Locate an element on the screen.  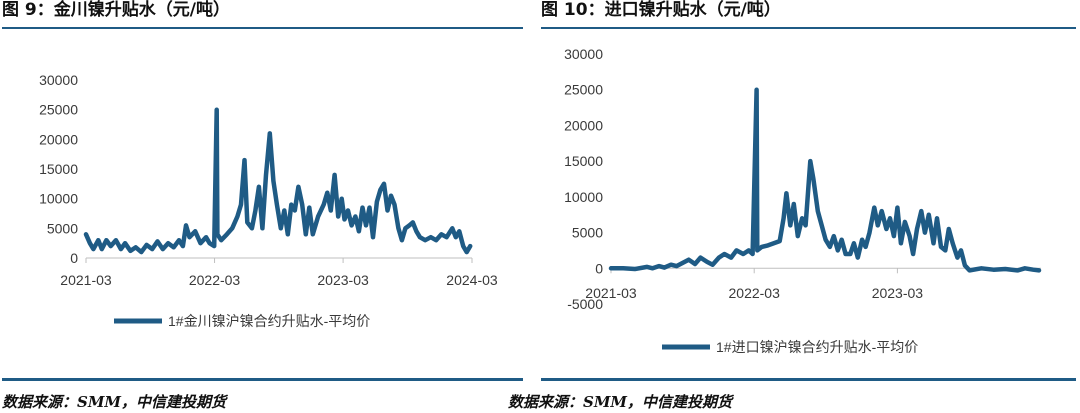
right-y-tick-label: 10000 is located at coordinates (583, 197).